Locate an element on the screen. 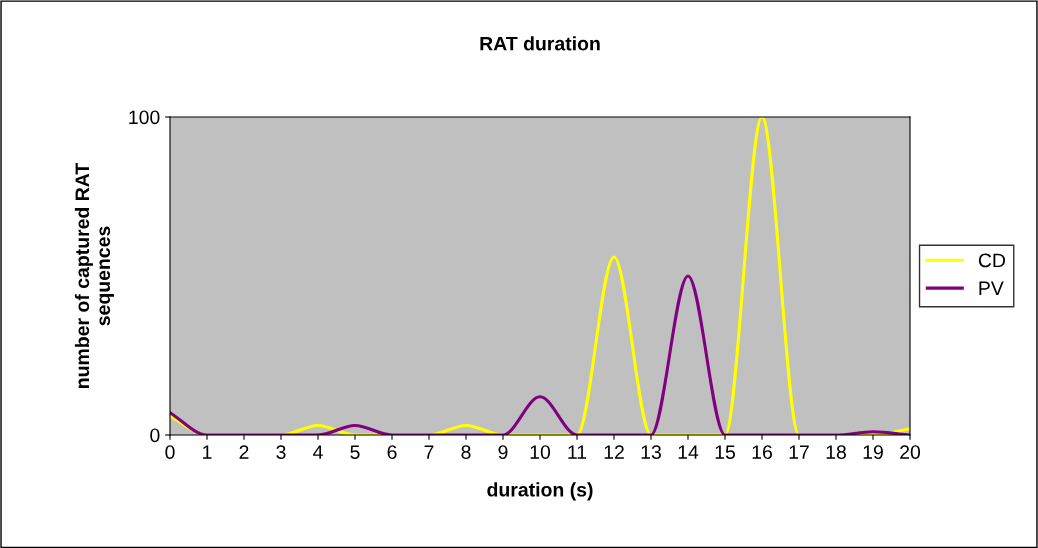  y-axis-title: number of captured RAT sequences is located at coordinates (94, 275).